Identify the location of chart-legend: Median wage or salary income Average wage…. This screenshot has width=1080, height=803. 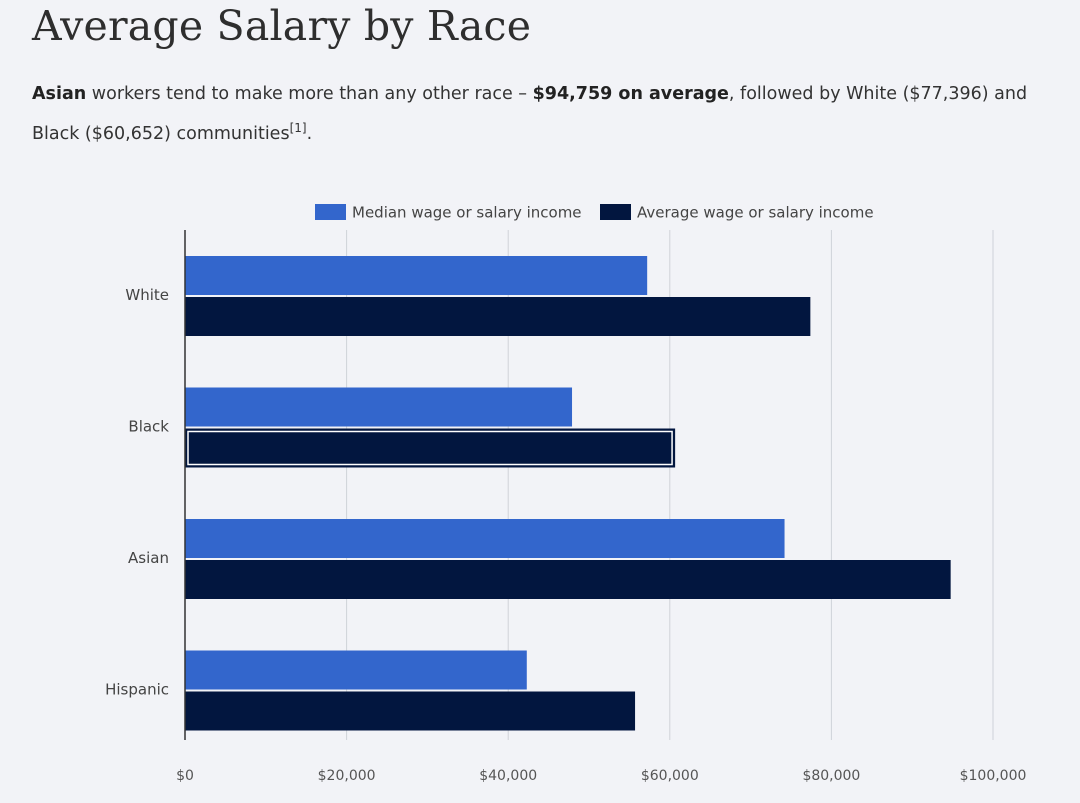
(594, 213).